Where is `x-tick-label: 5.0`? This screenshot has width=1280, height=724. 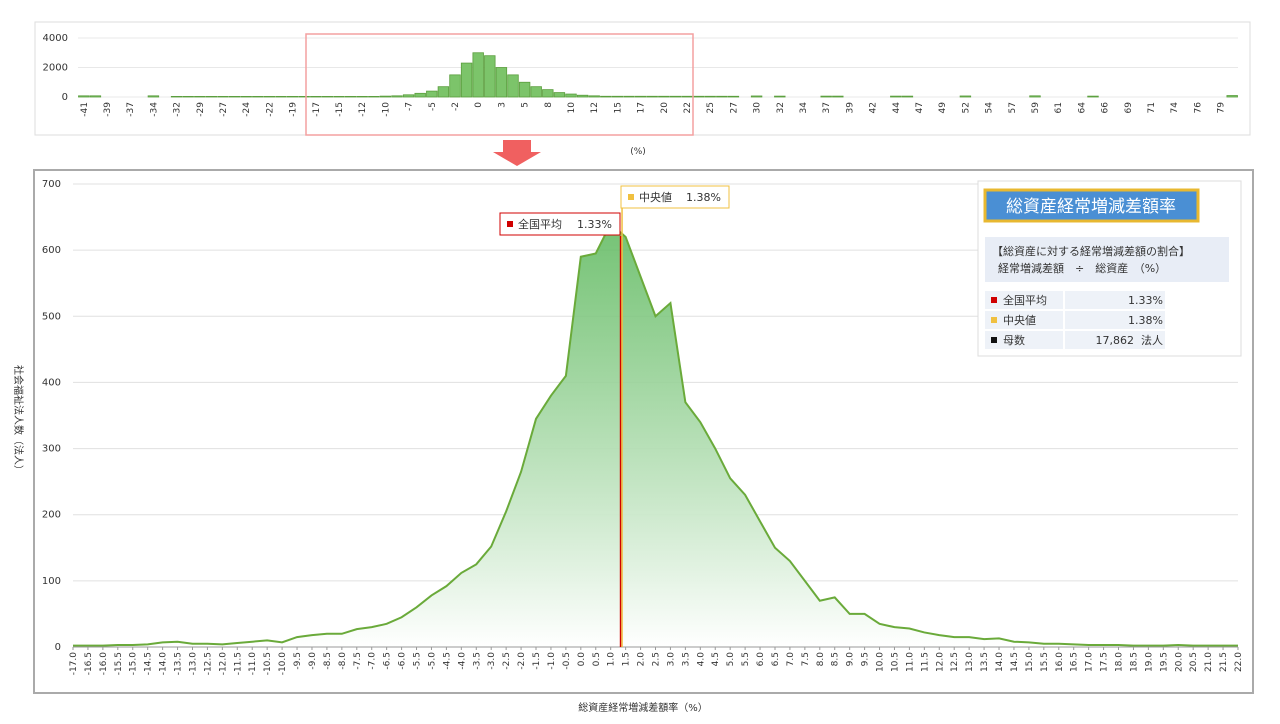
x-tick-label: 5.0 is located at coordinates (731, 659).